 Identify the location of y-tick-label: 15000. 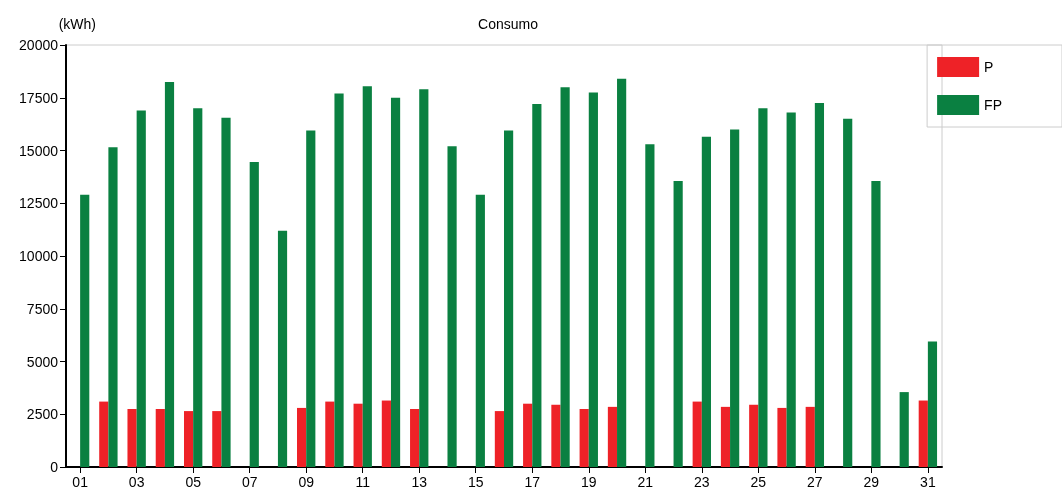
(39, 150).